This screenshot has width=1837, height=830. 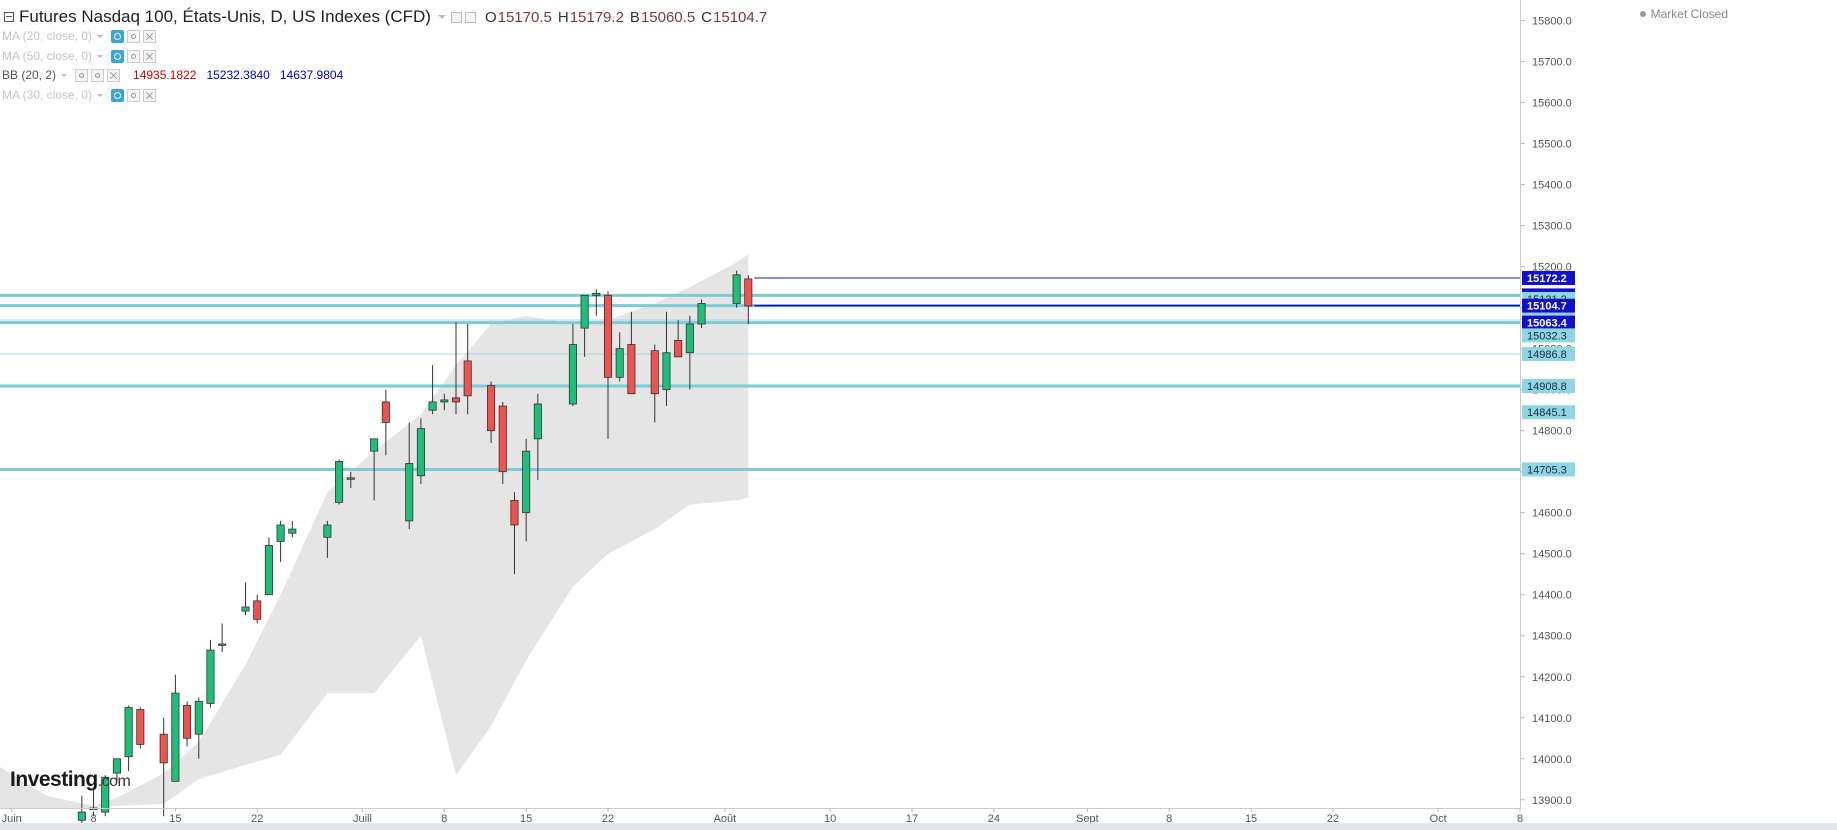 I want to click on price-tag-label: 15104.7, so click(x=1547, y=307).